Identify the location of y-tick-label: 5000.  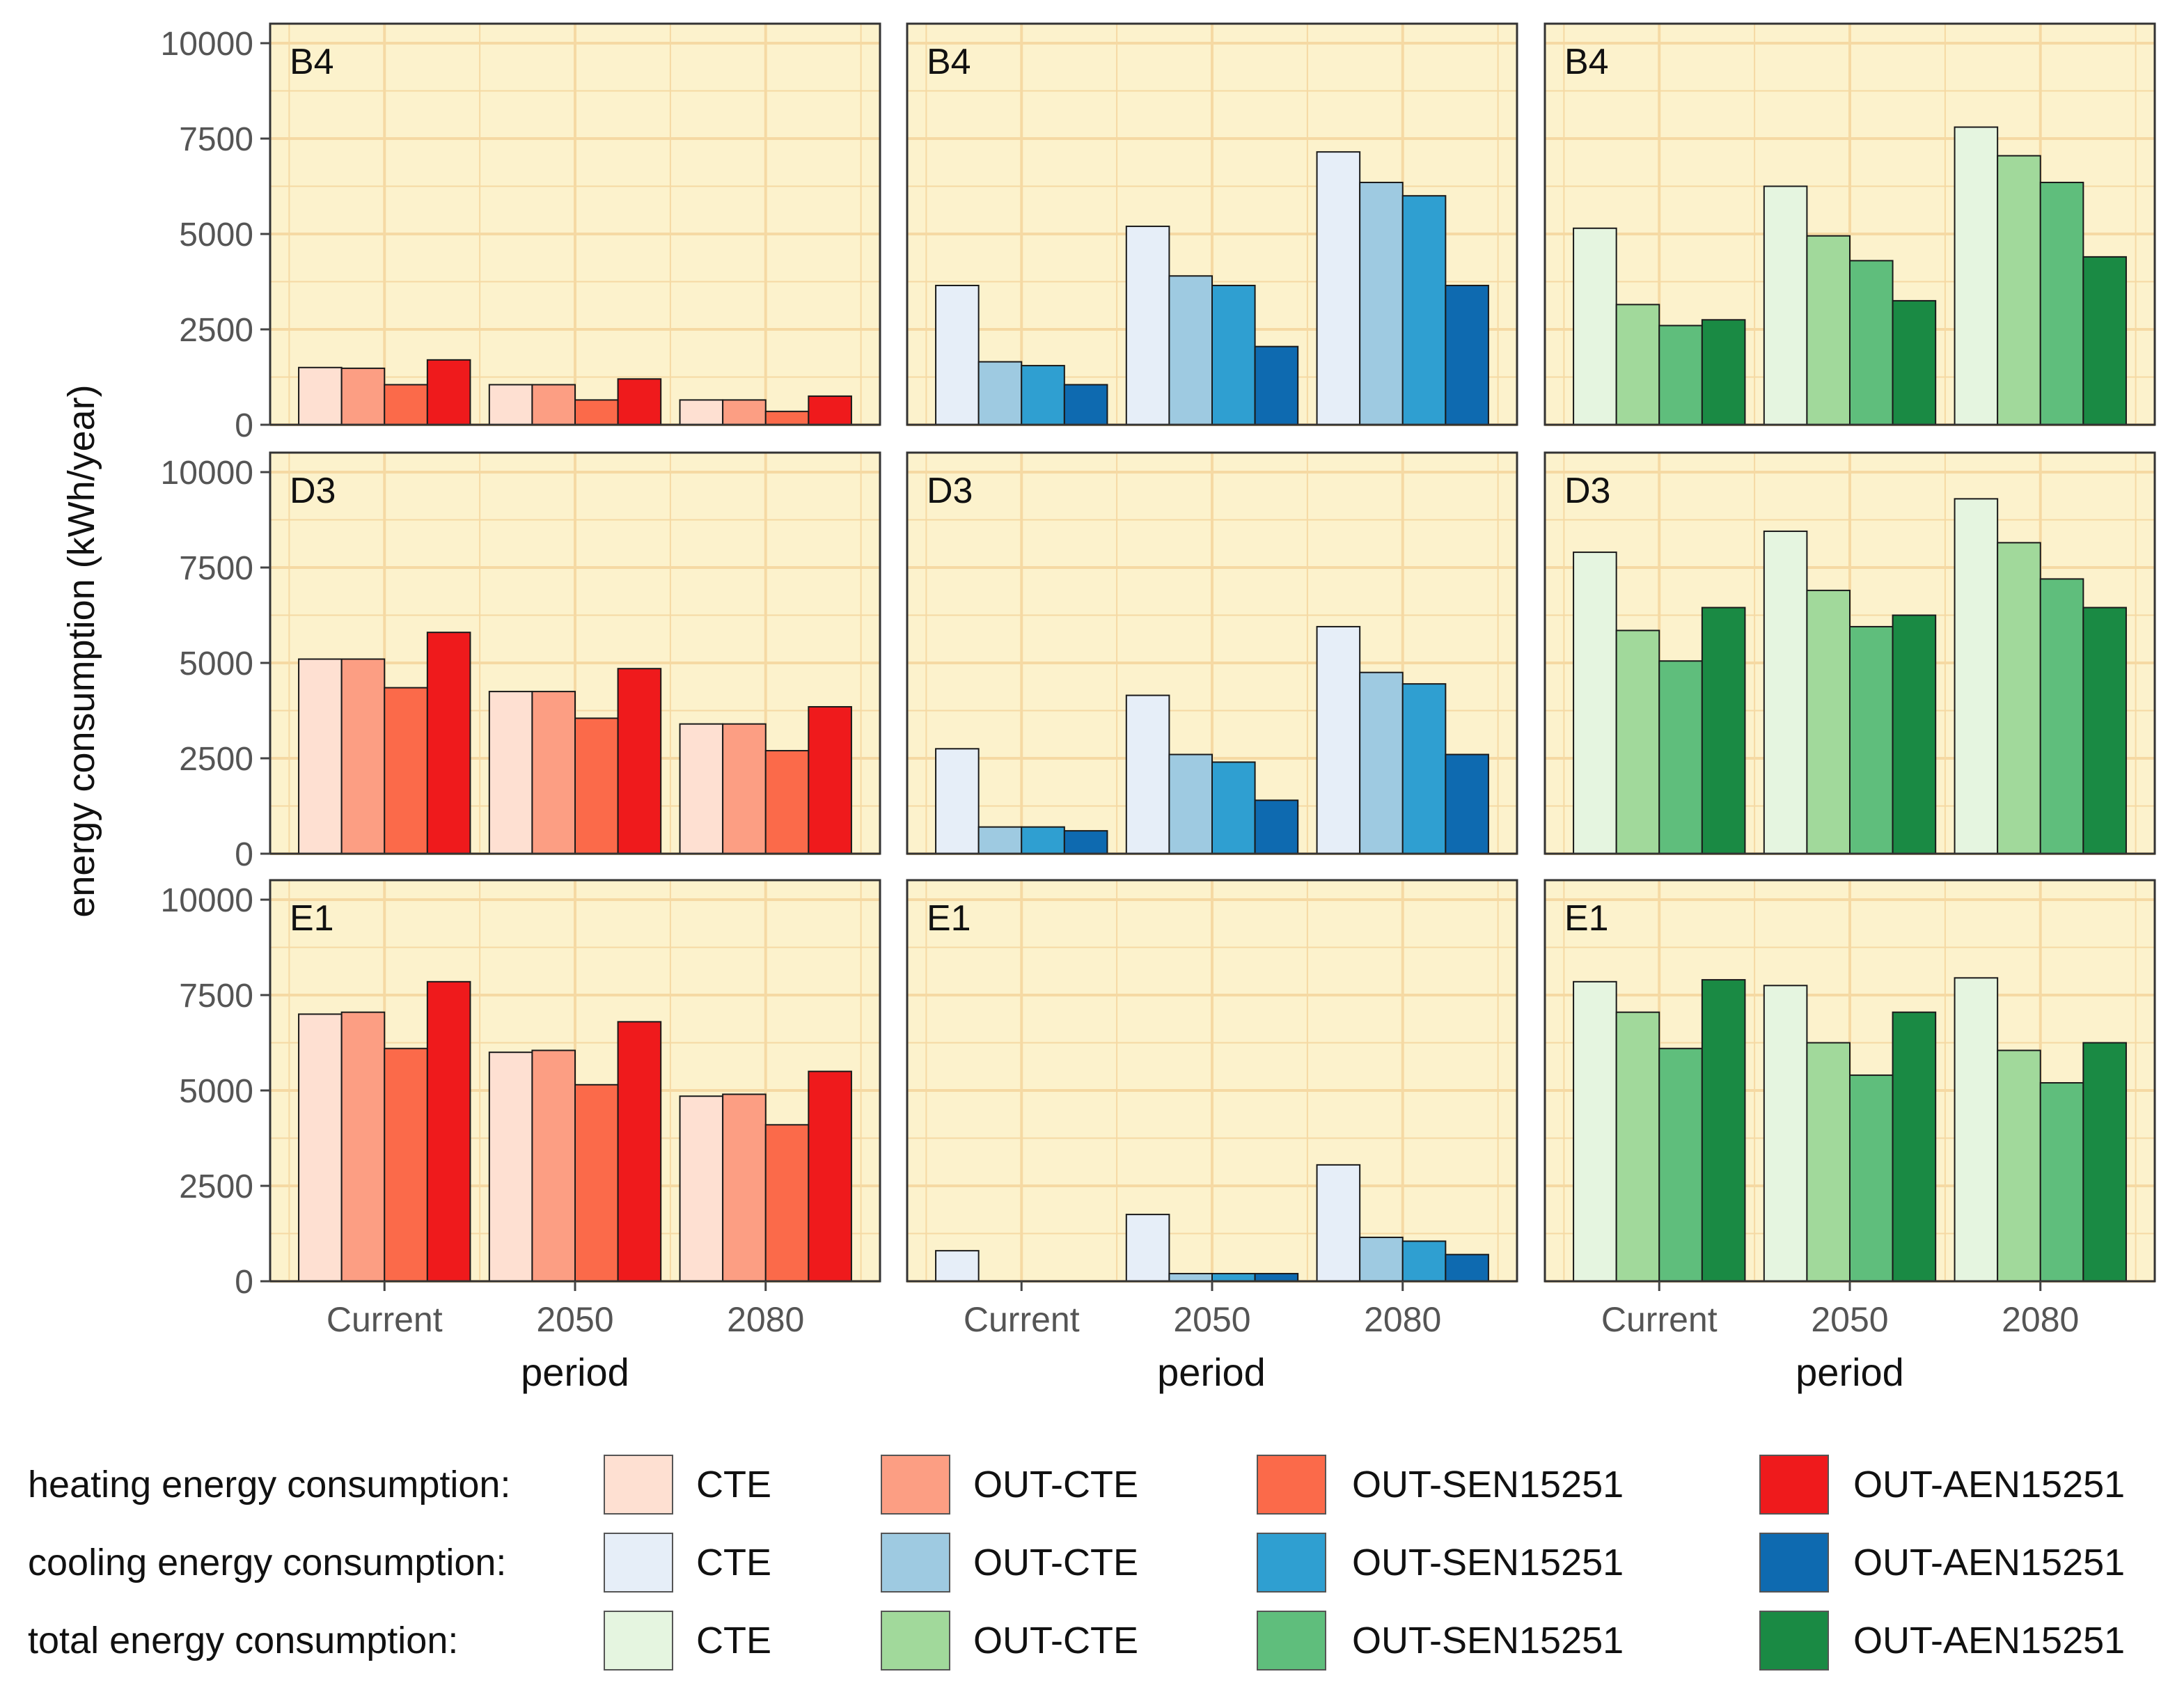
(216, 235).